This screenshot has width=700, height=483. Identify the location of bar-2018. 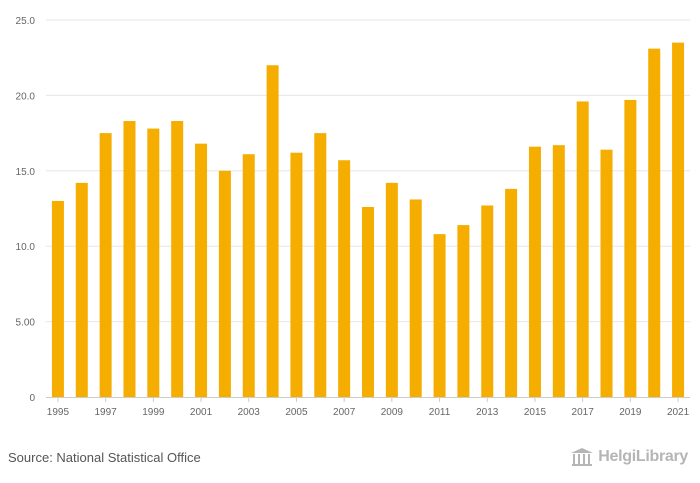
(606, 273).